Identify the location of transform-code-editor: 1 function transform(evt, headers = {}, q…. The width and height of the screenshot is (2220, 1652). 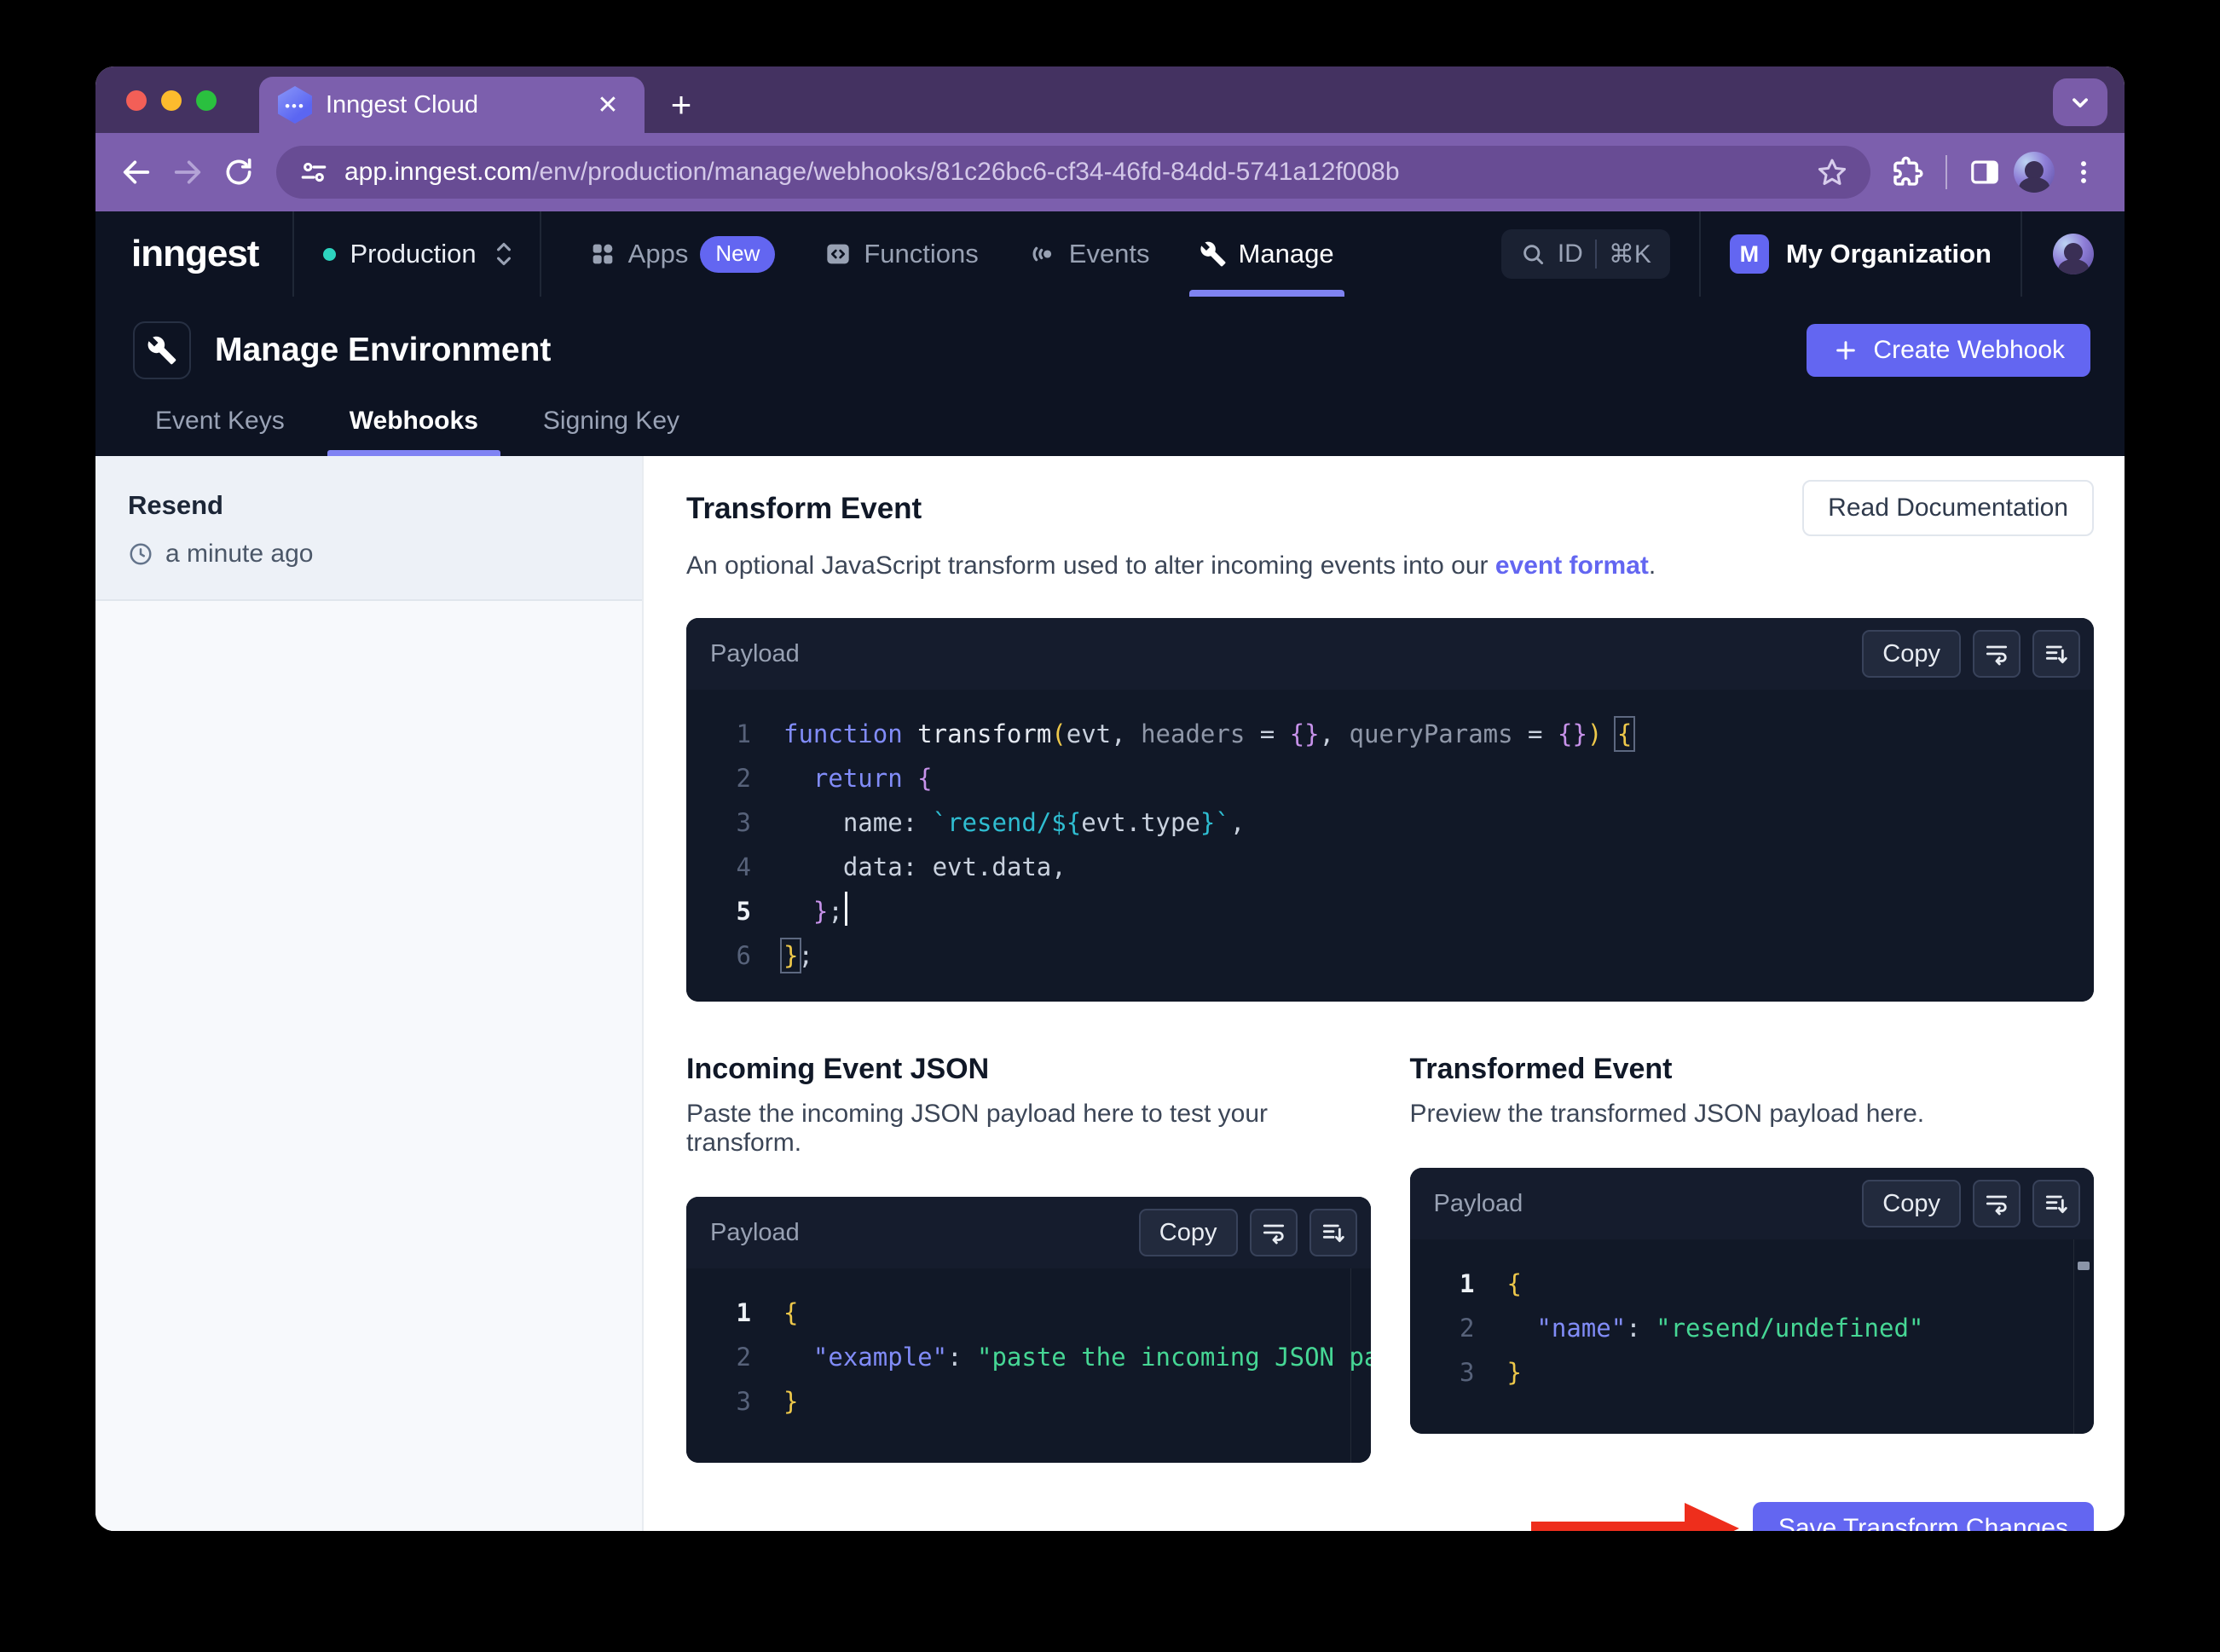
(1390, 846).